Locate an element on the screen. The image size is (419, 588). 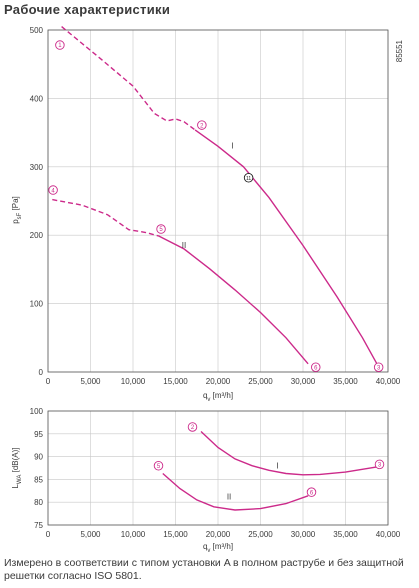
y-tick-label: 400 is located at coordinates (37, 98).